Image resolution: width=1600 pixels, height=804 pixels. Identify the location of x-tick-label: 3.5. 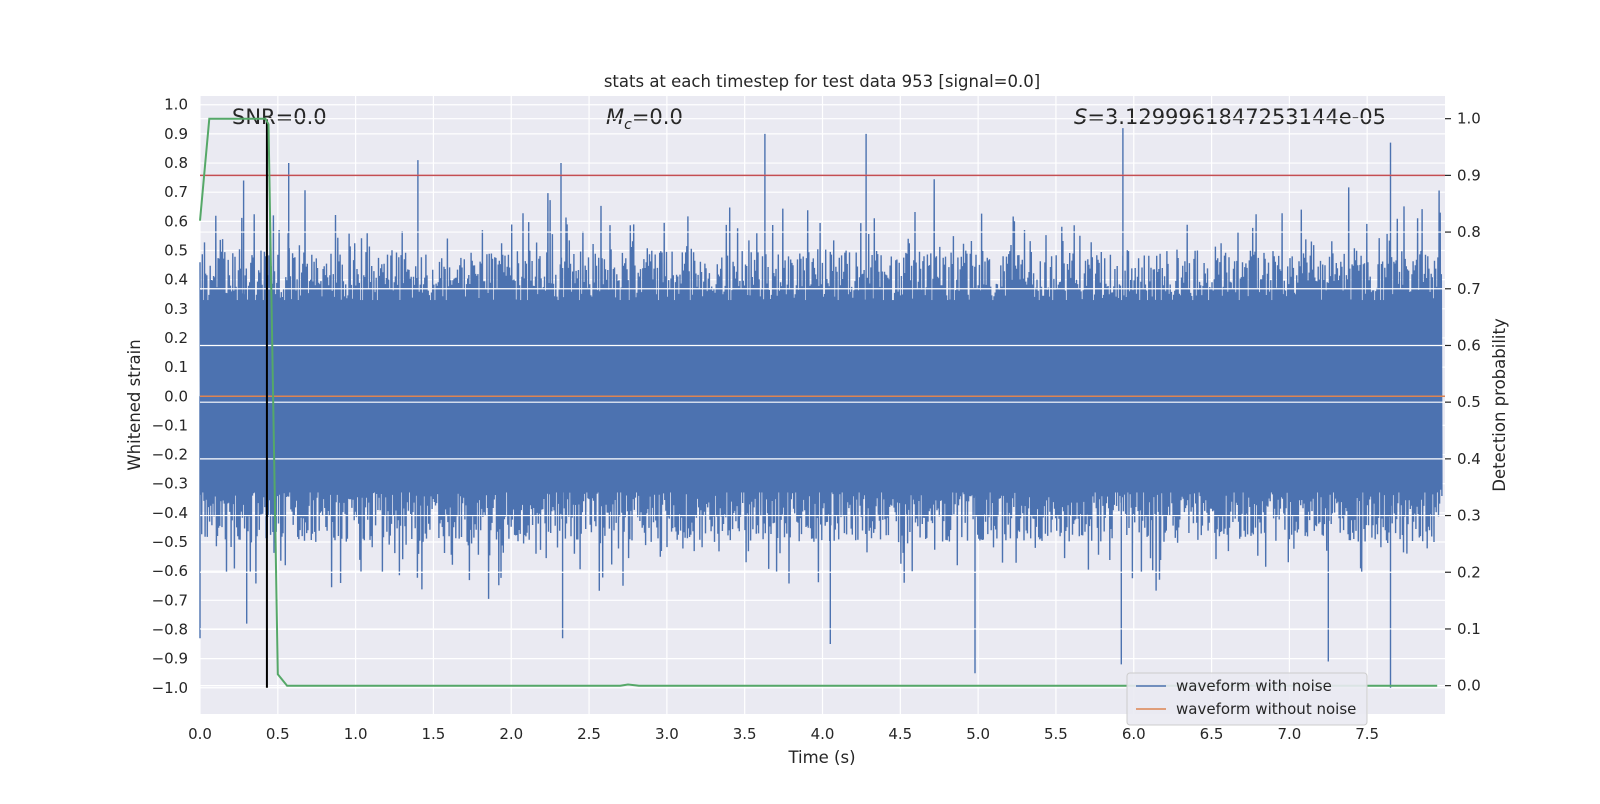
(745, 734).